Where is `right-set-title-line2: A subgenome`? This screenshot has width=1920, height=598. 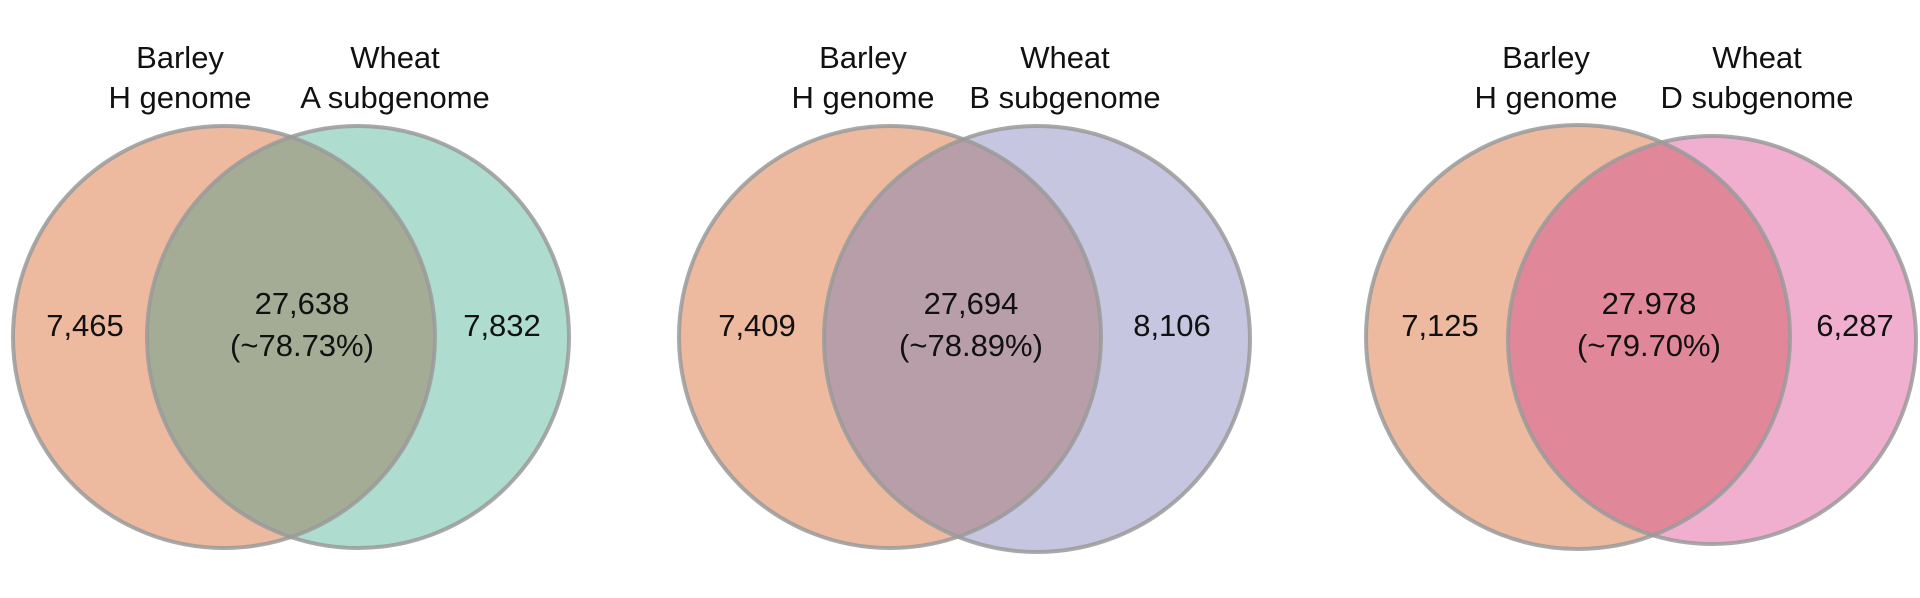
right-set-title-line2: A subgenome is located at coordinates (395, 97).